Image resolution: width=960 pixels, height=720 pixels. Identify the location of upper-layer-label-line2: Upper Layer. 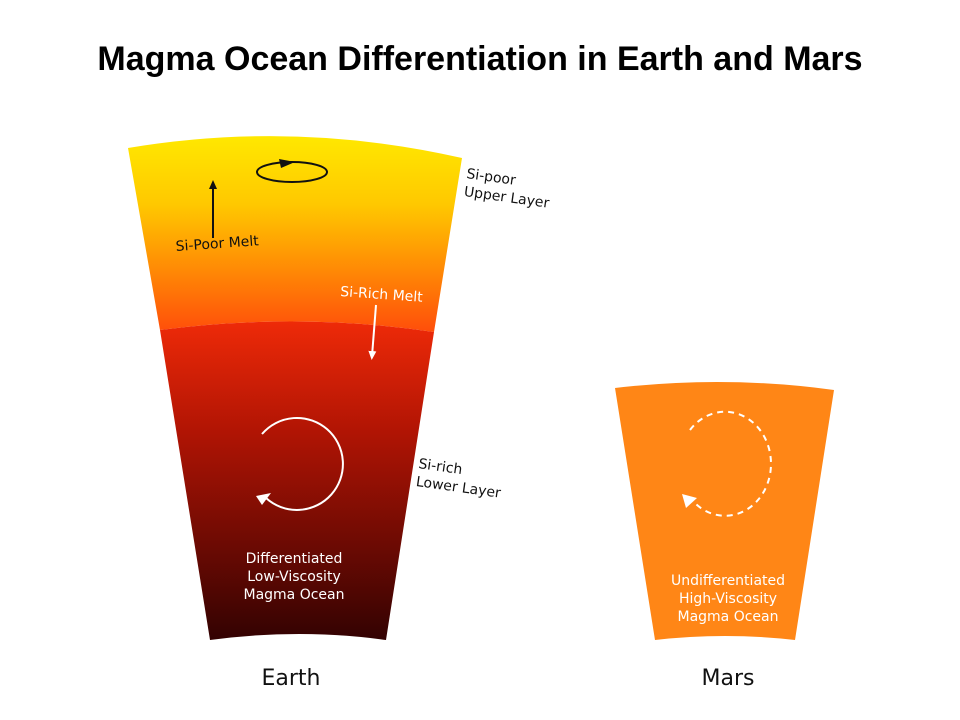
(507, 198).